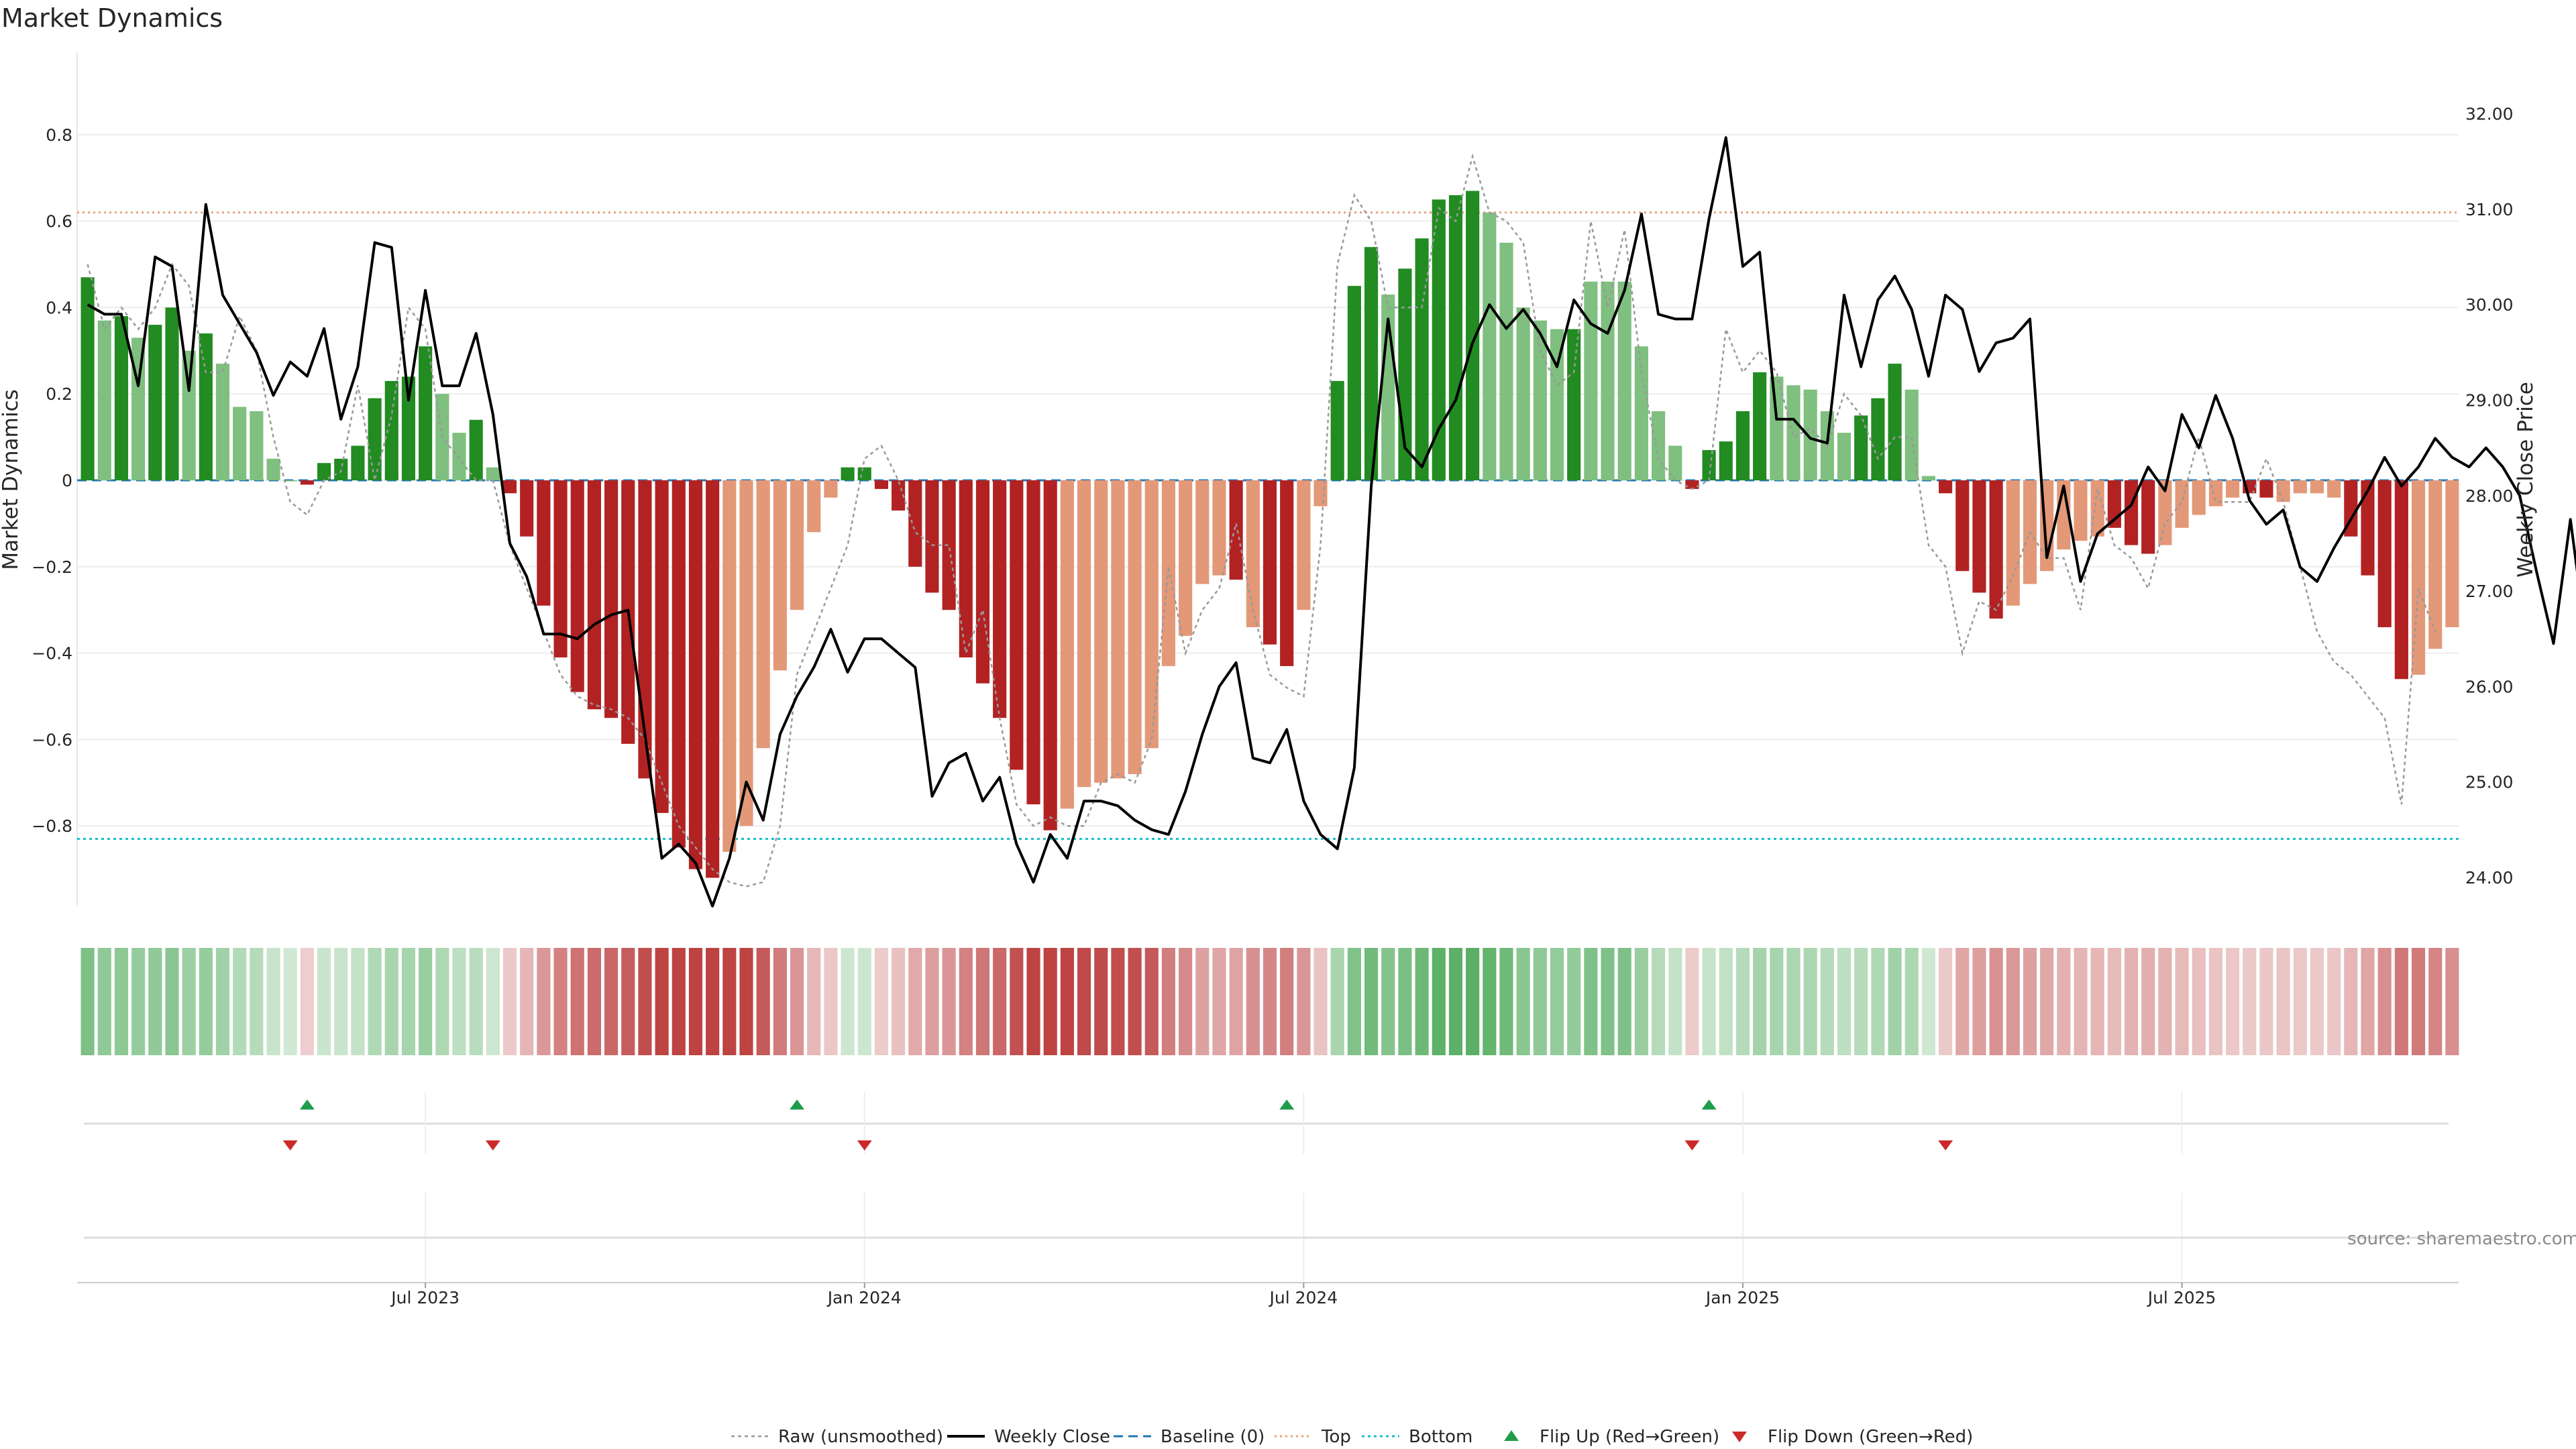 This screenshot has height=1449, width=2576. What do you see at coordinates (67, 480) in the screenshot?
I see `y-tick-label: 0` at bounding box center [67, 480].